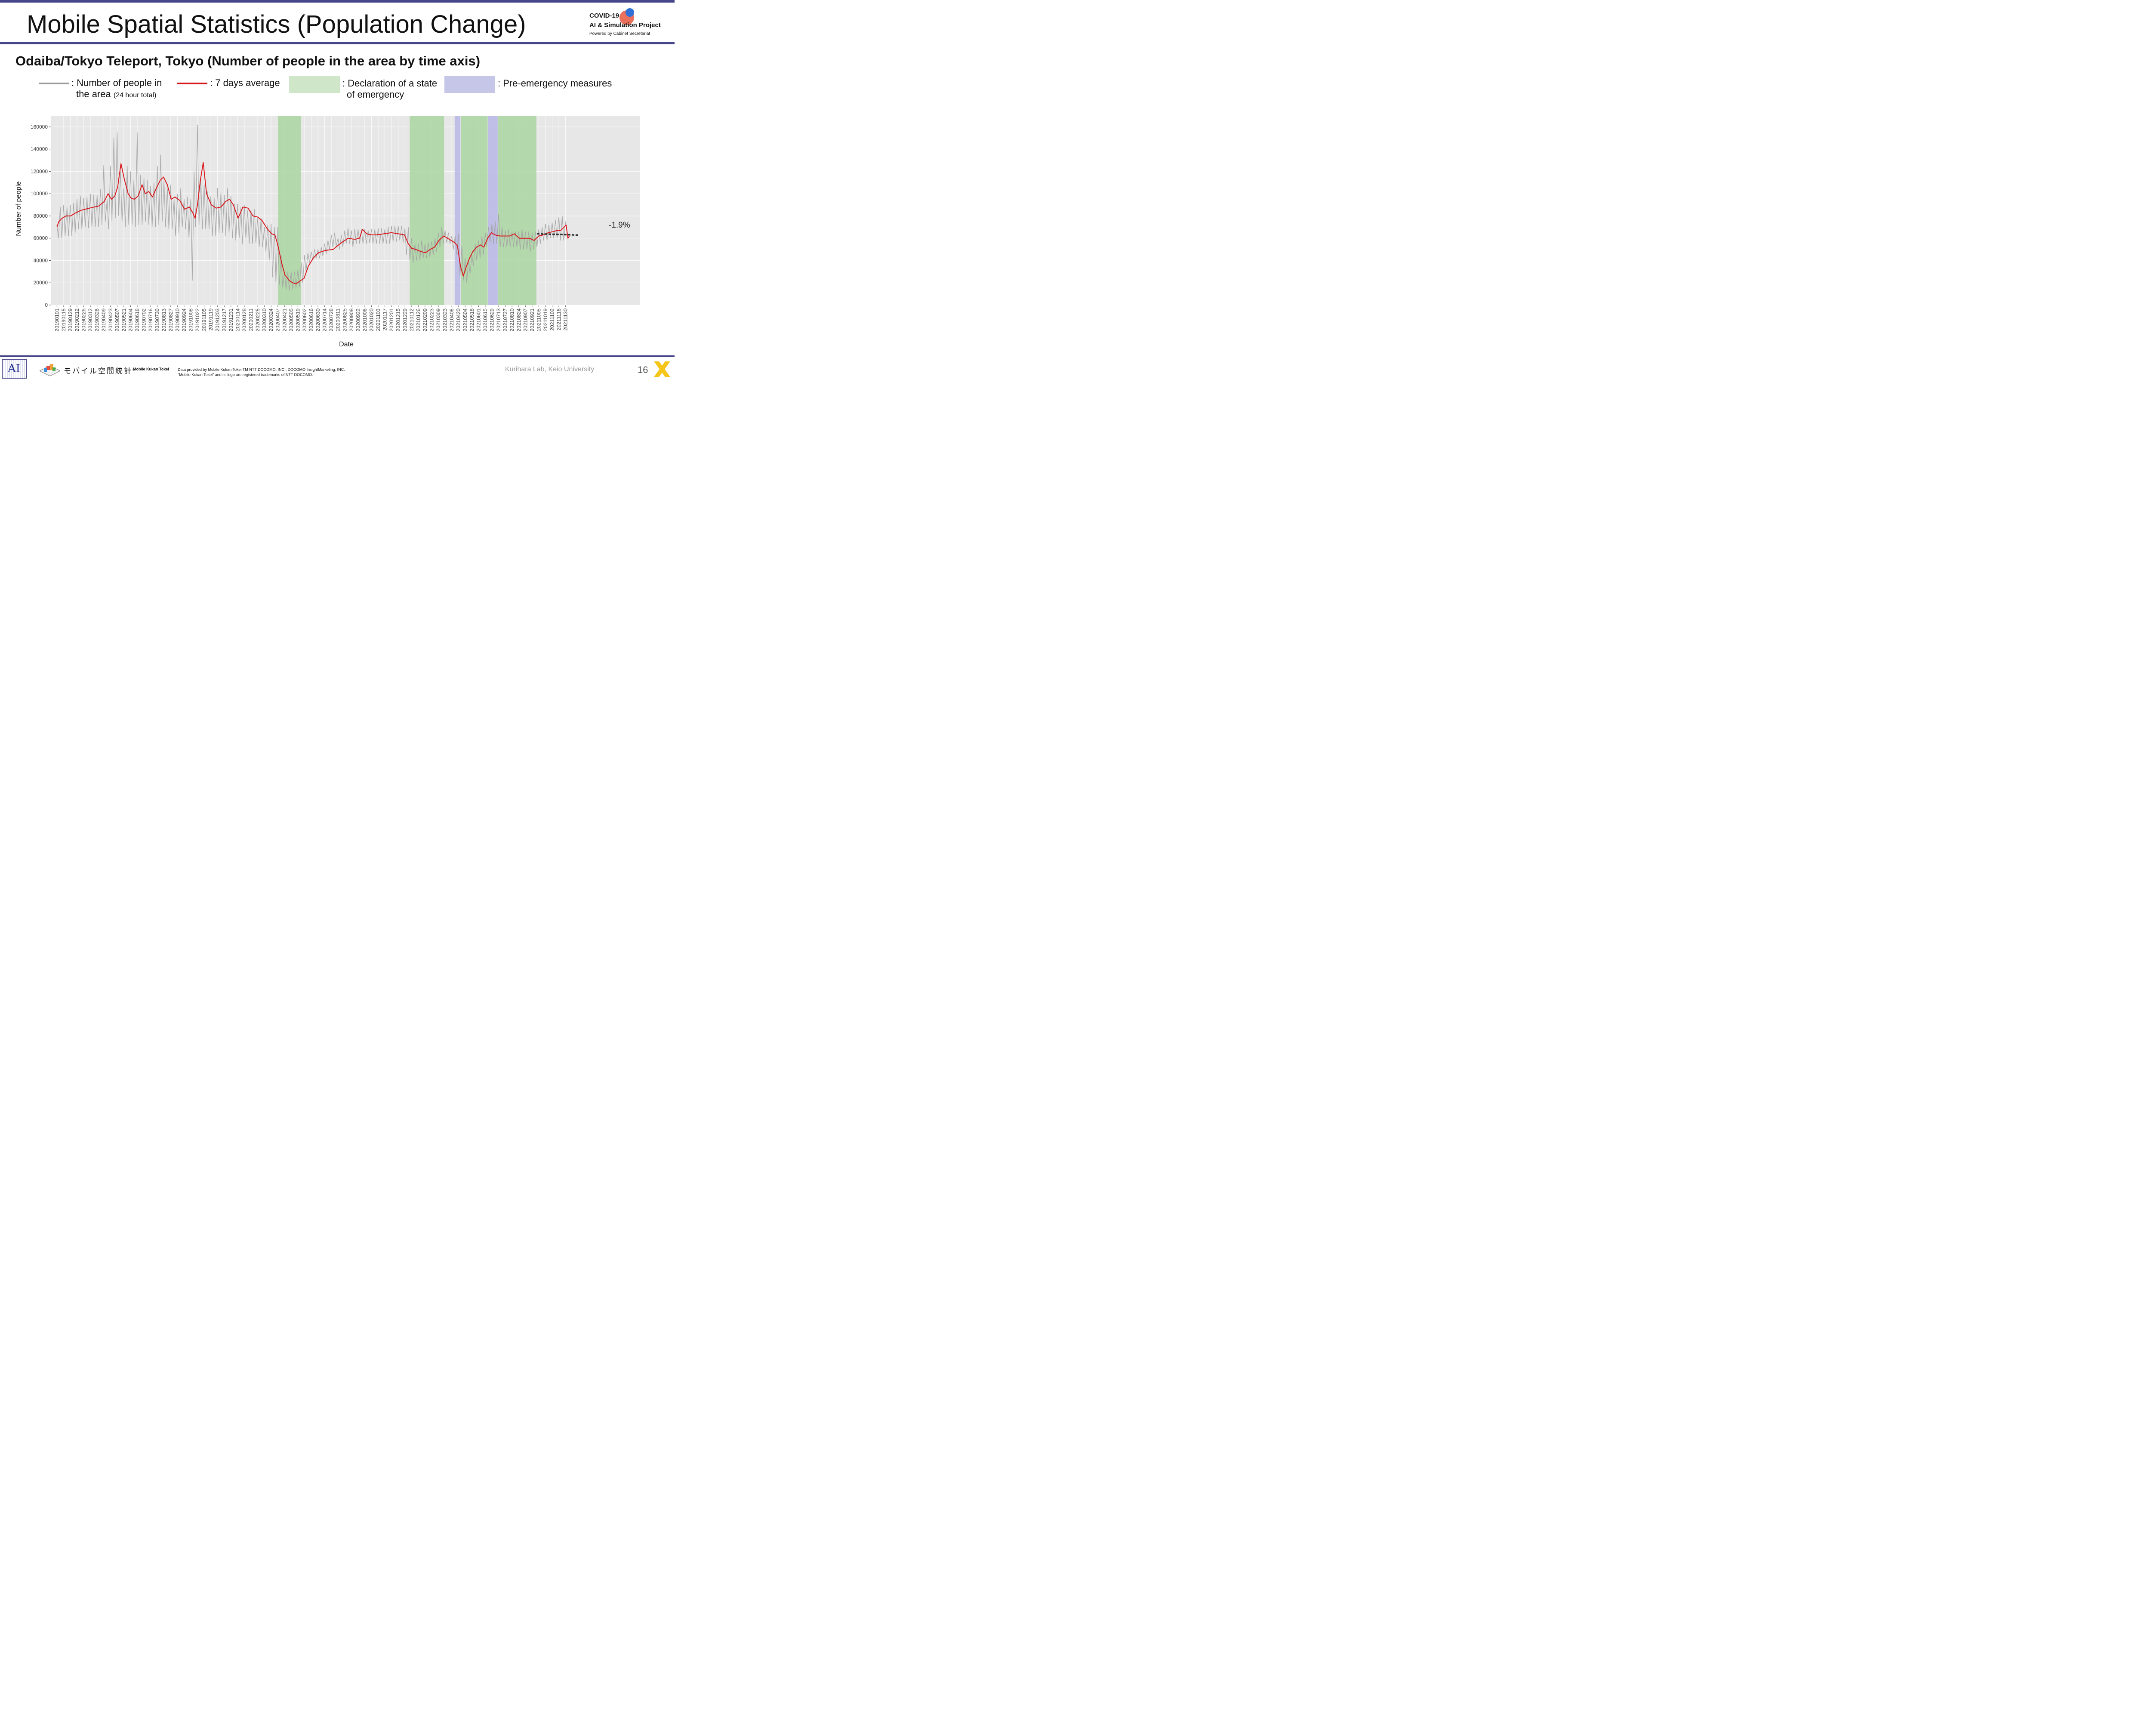 This screenshot has width=2151, height=1736. I want to click on x-tick-label: 20200505, so click(291, 320).